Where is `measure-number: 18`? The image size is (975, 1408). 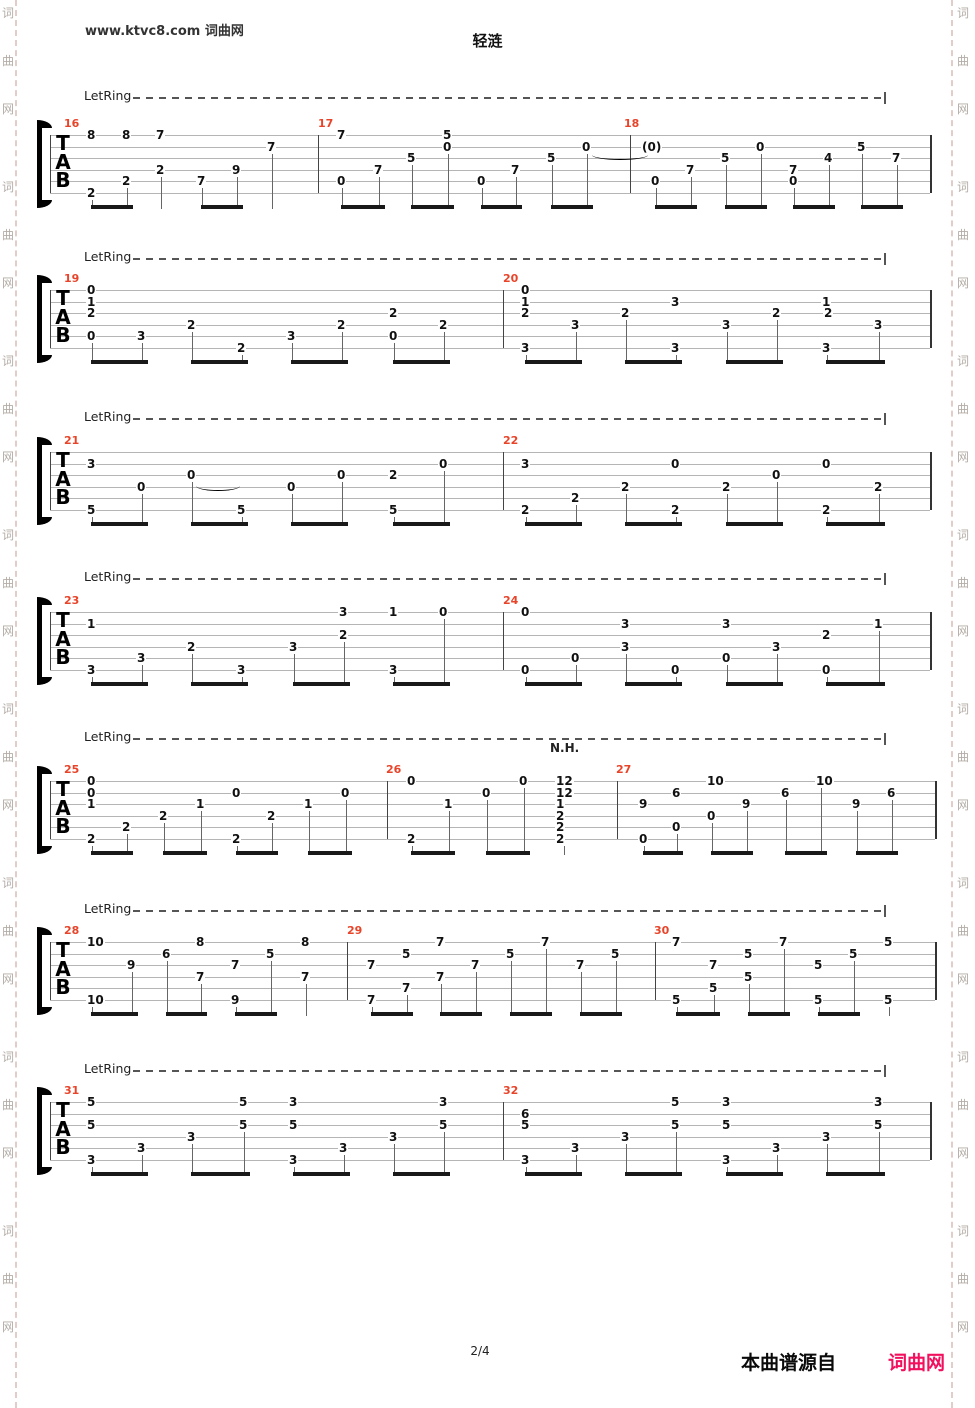 measure-number: 18 is located at coordinates (632, 123).